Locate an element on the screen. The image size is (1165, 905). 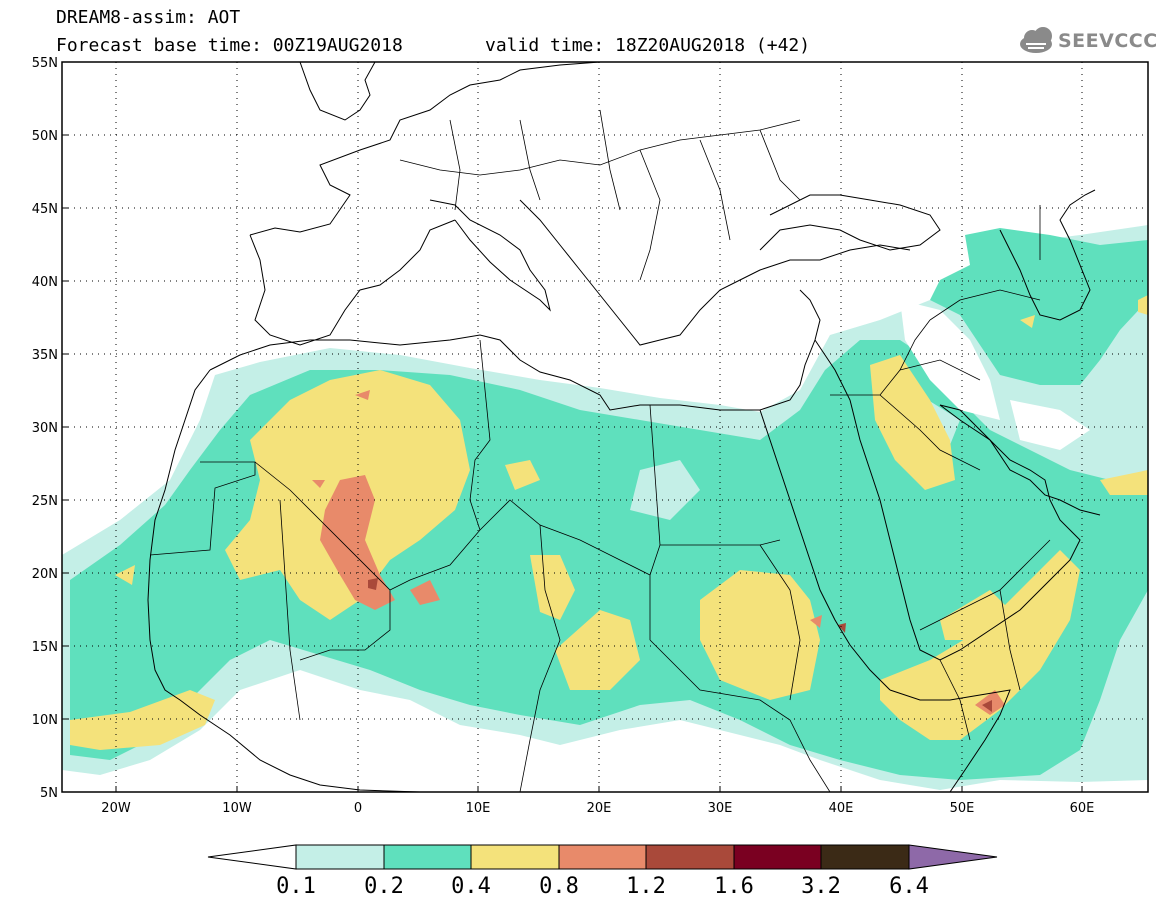
colorbar-label: 0.2 is located at coordinates (384, 886).